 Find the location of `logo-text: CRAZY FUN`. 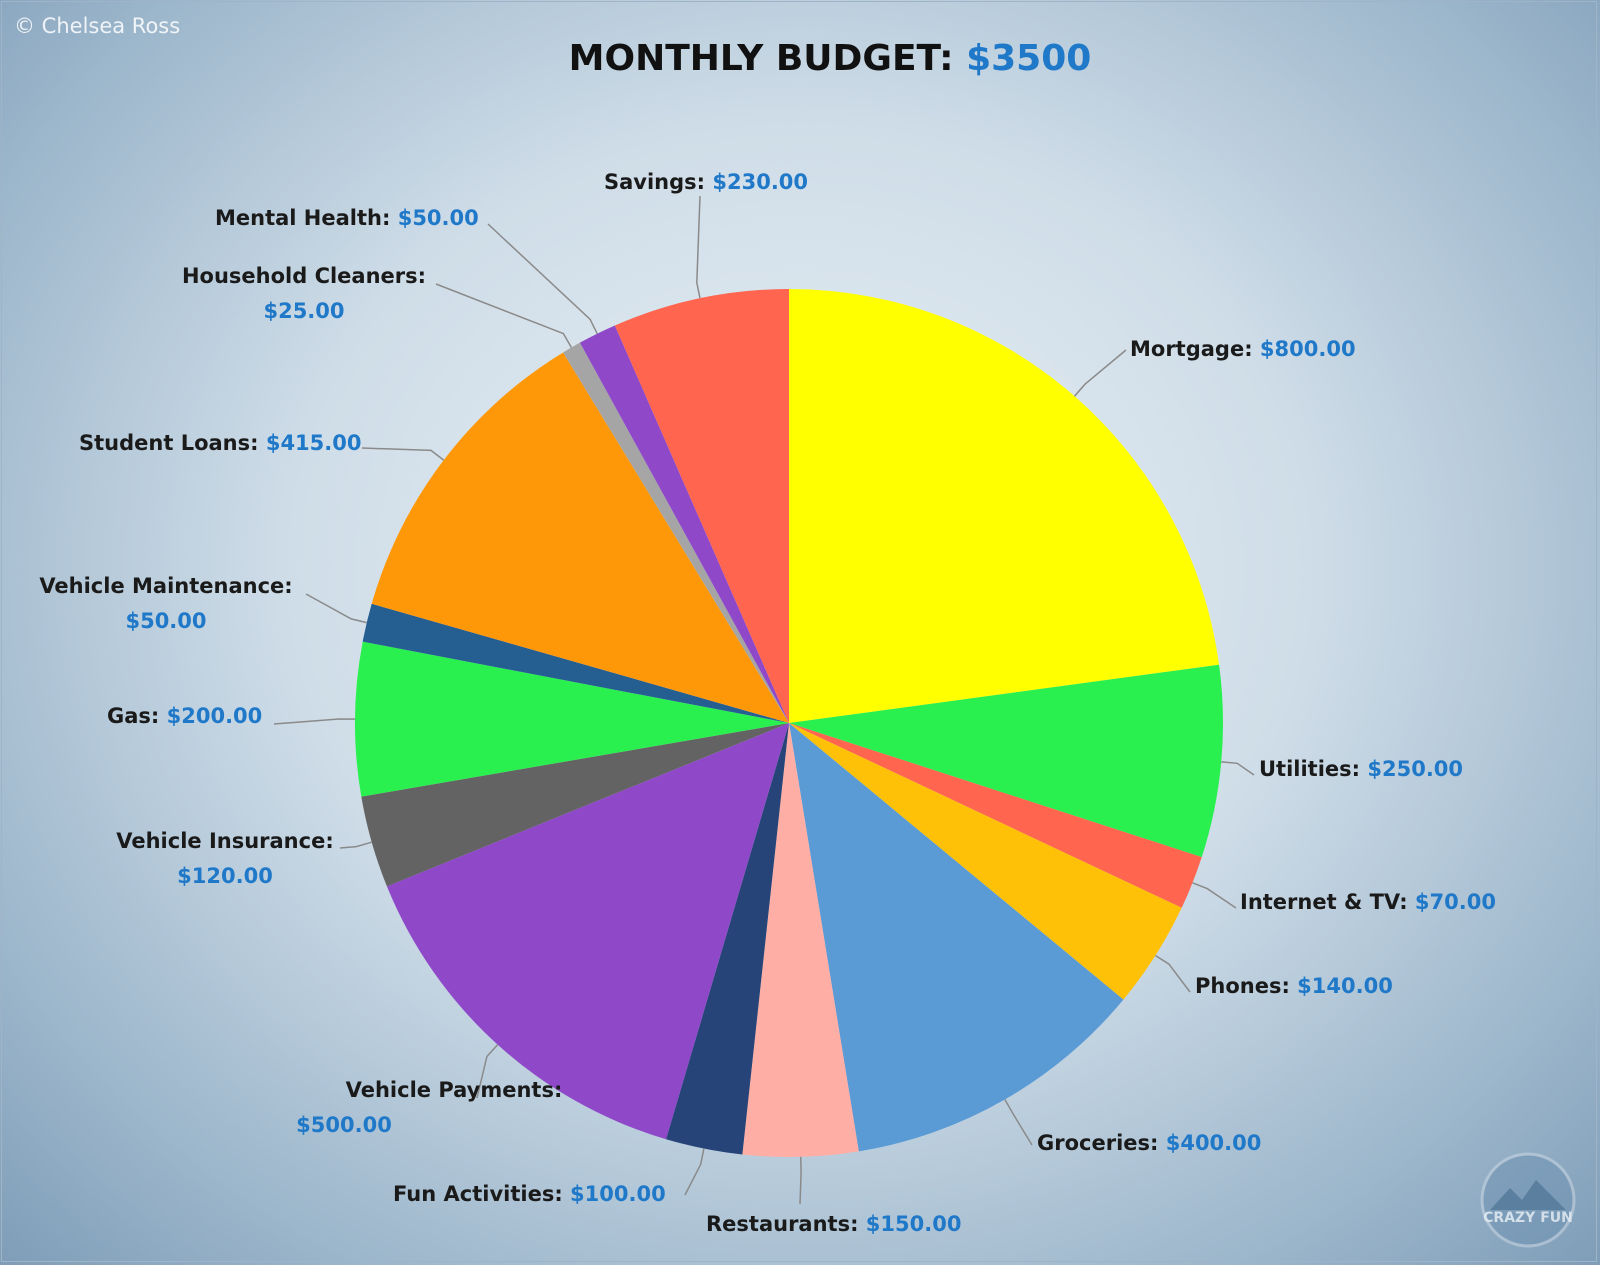

logo-text: CRAZY FUN is located at coordinates (1528, 1218).